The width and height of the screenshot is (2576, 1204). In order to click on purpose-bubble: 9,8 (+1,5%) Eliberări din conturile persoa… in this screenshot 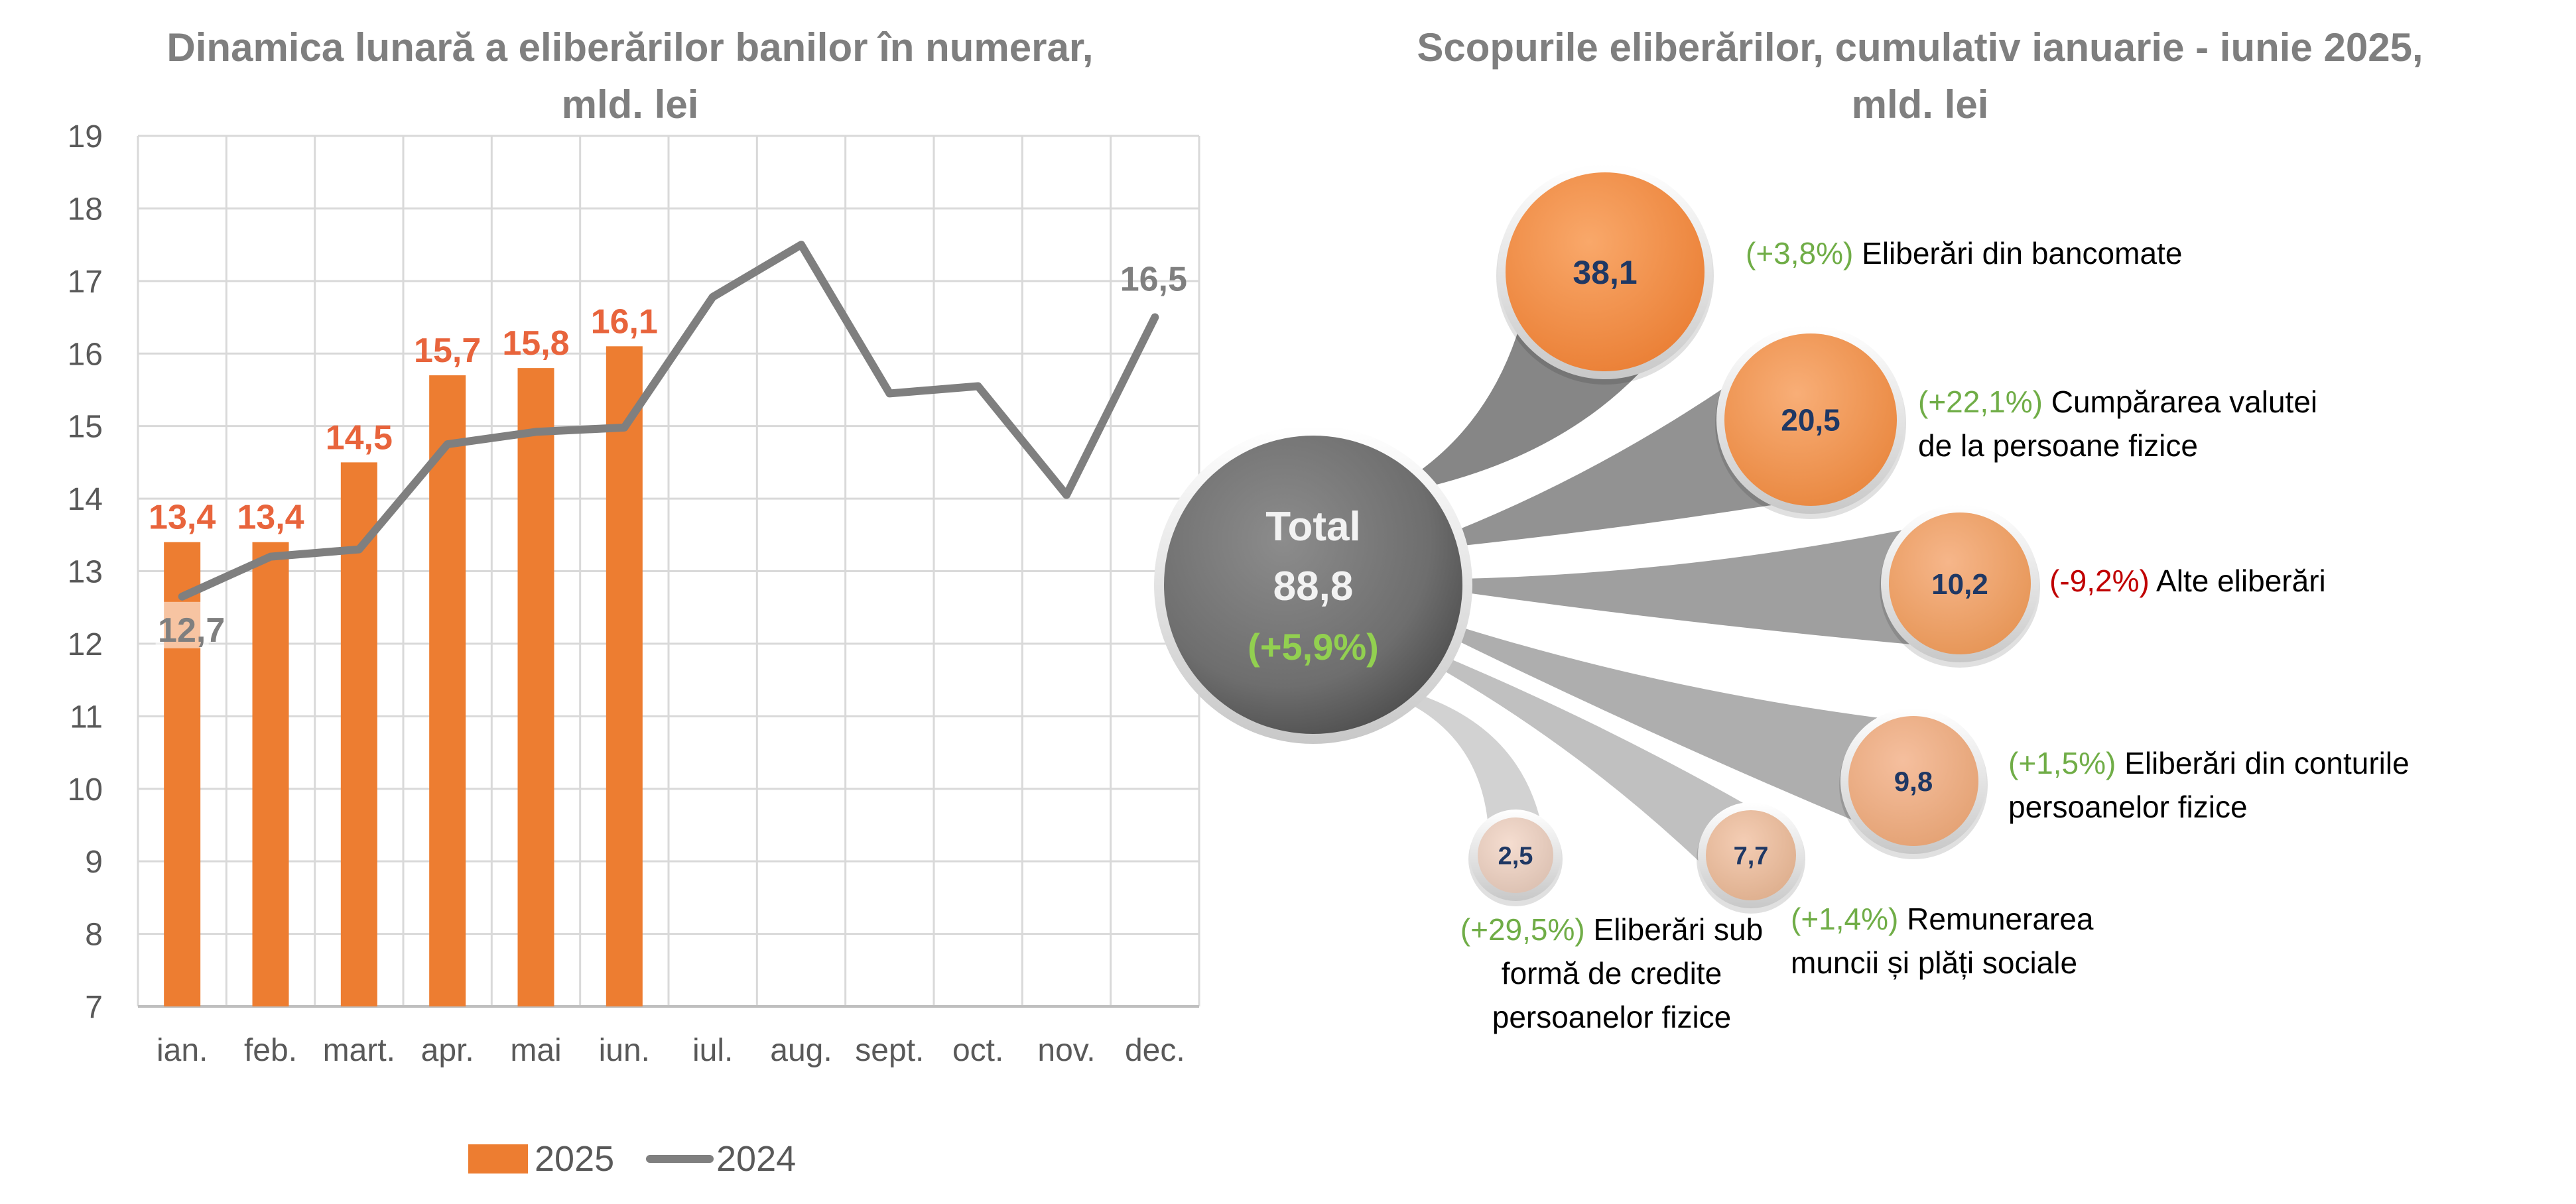, I will do `click(2125, 784)`.